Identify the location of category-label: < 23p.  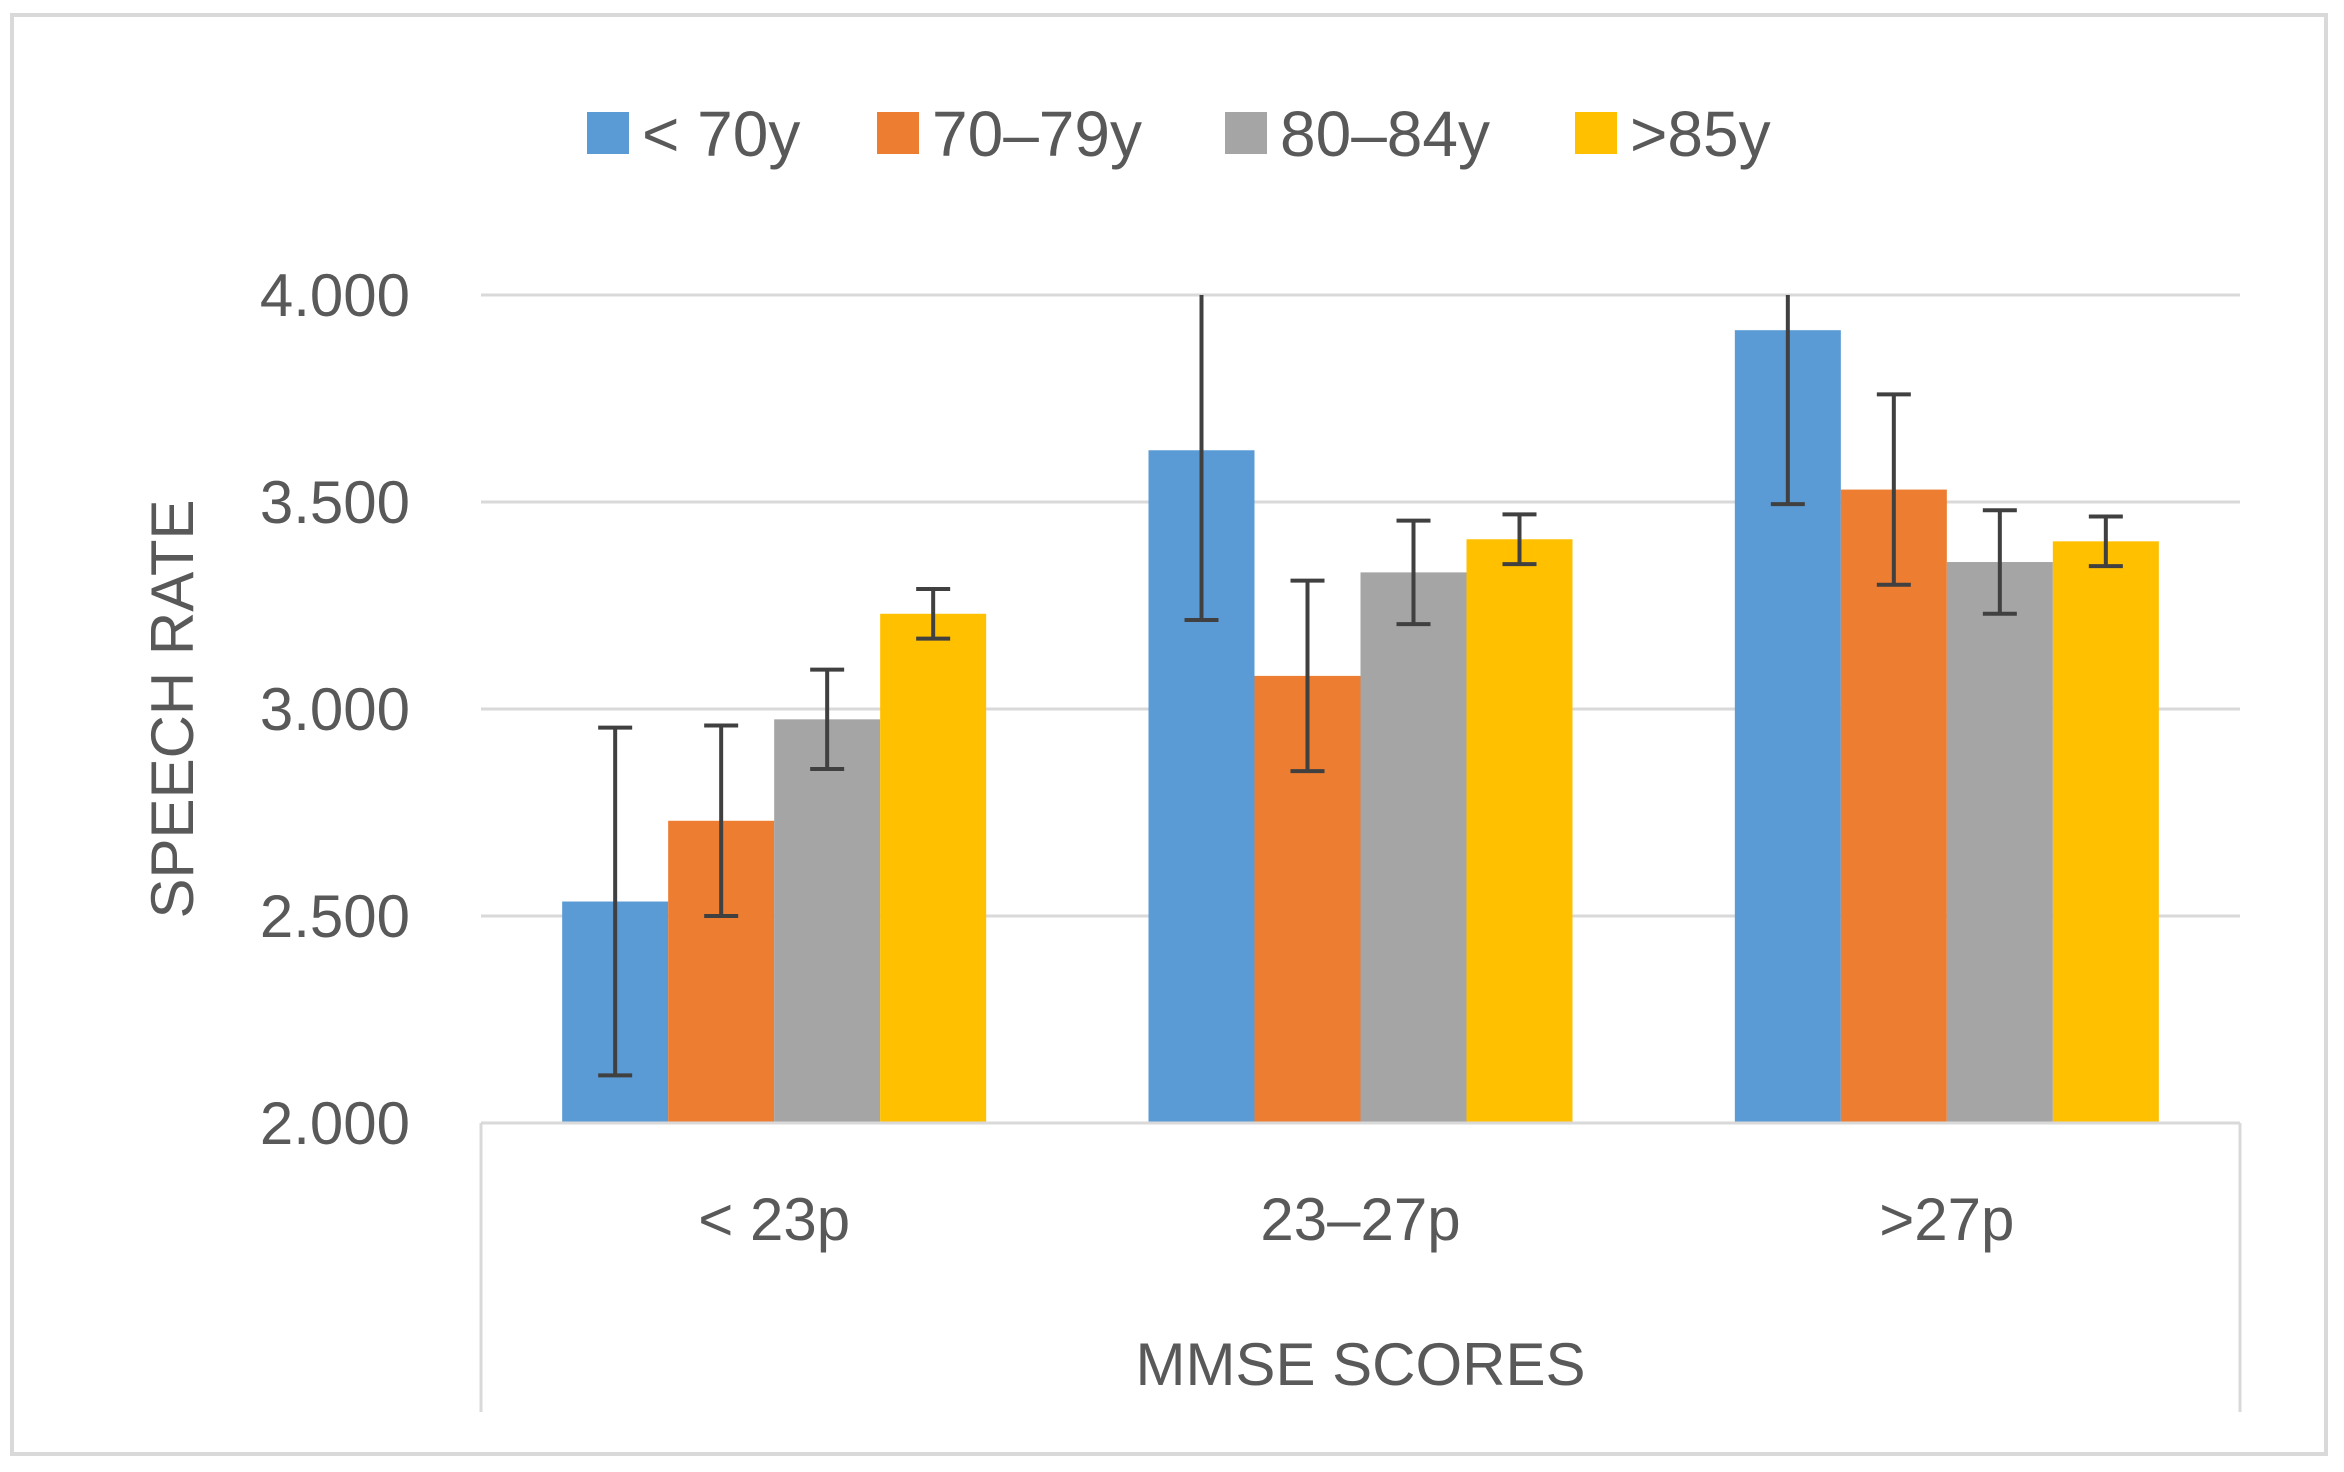
(774, 1219).